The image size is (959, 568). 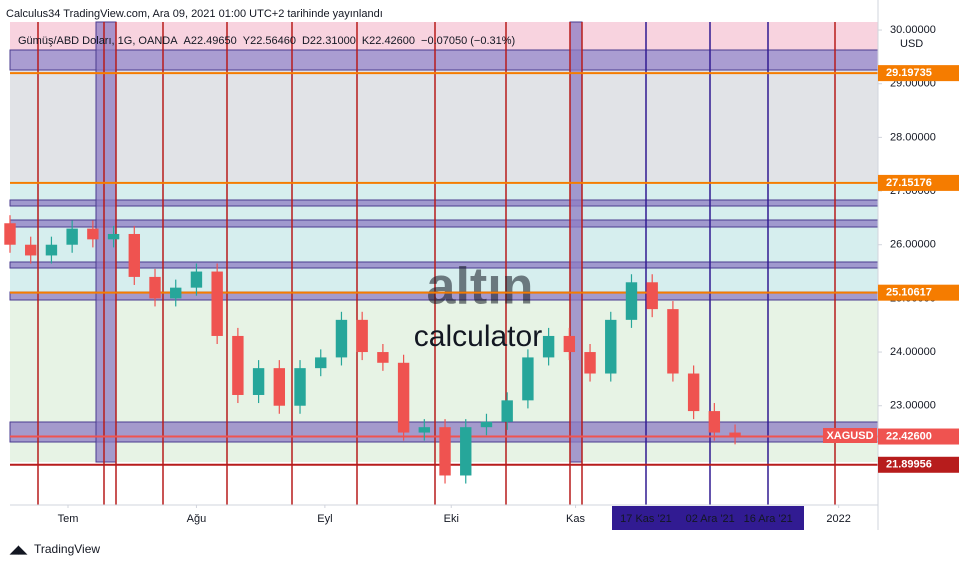 I want to click on x-tick-label: Eki, so click(x=451, y=519).